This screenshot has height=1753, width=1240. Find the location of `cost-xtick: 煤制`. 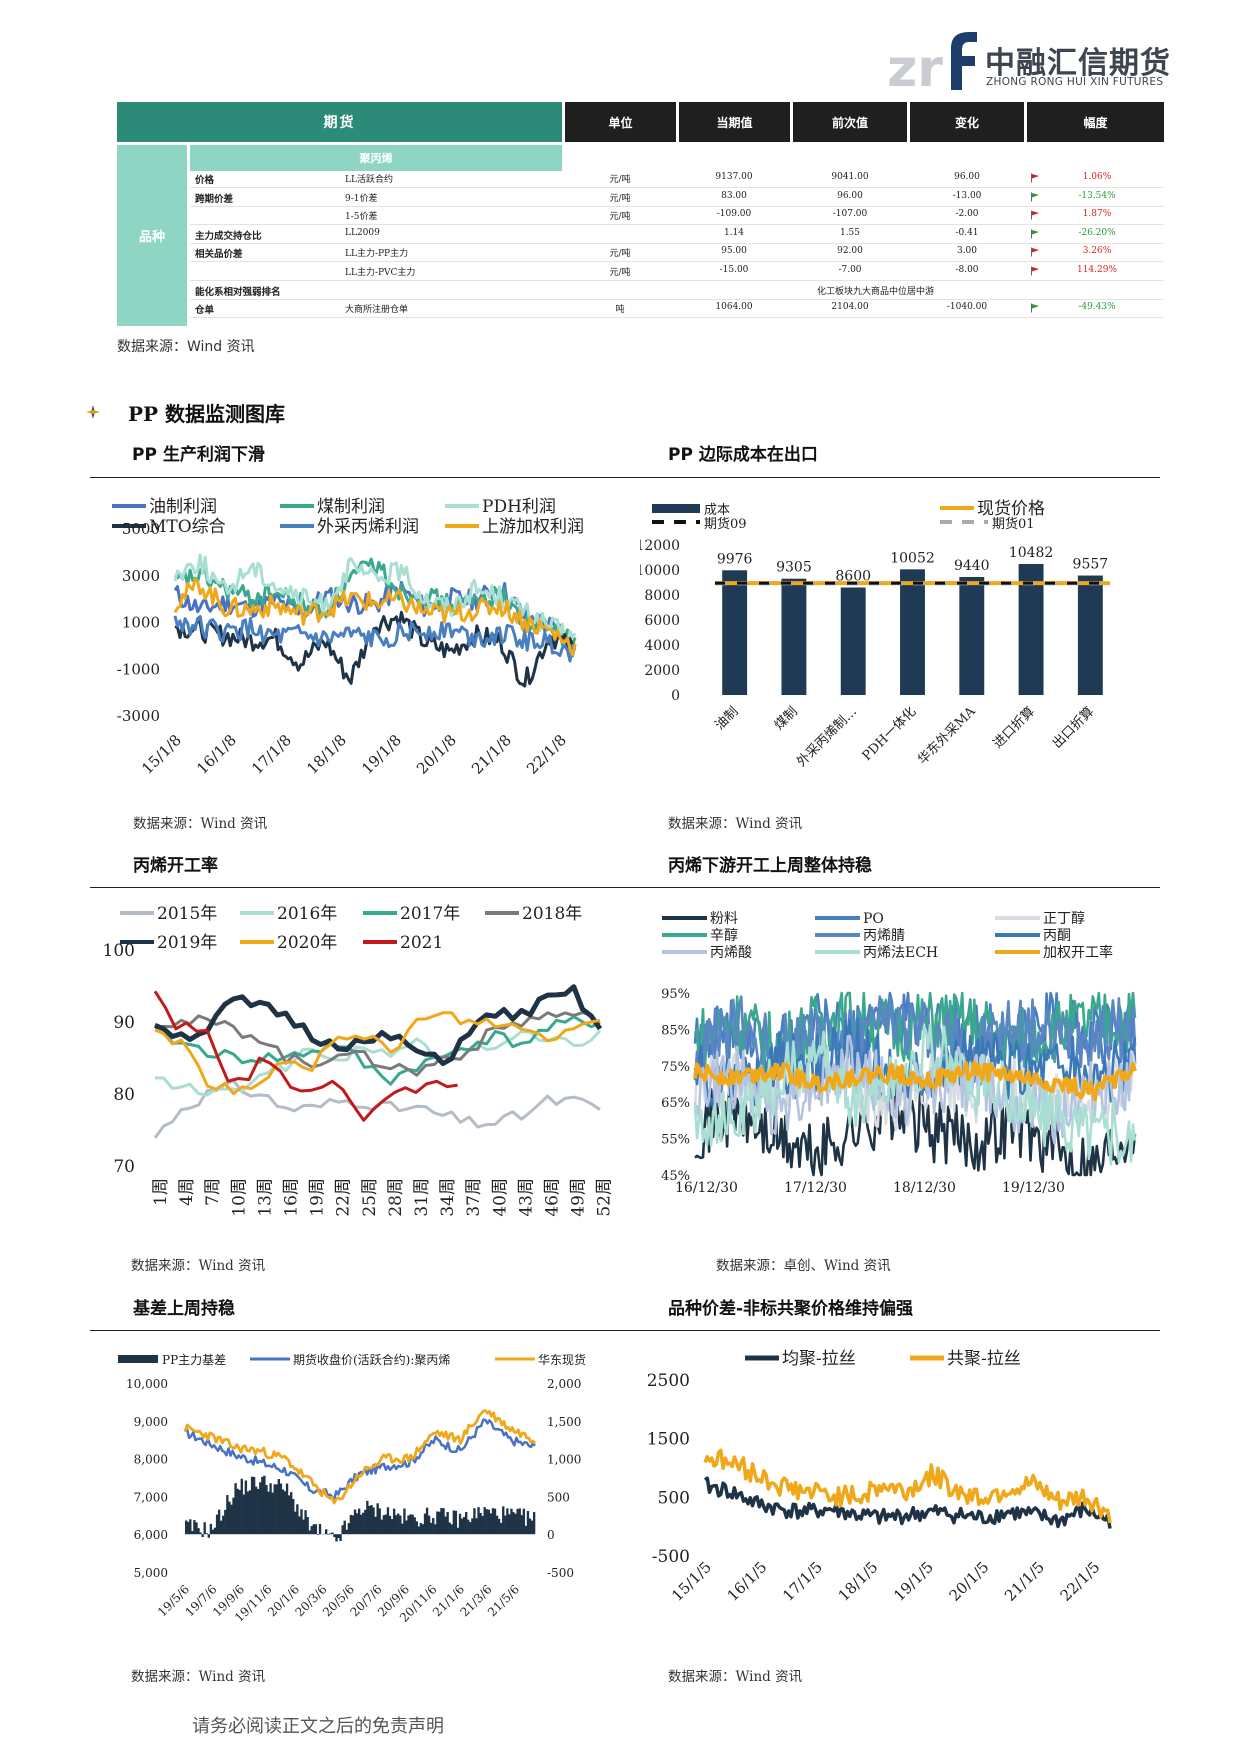

cost-xtick: 煤制 is located at coordinates (786, 718).